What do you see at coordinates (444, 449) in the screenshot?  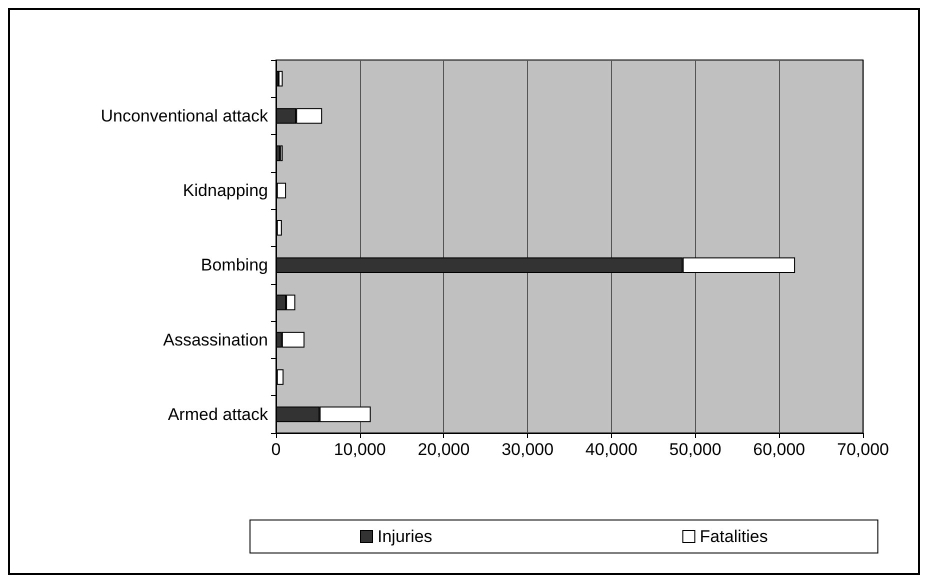 I see `x-tick-label: 20,000` at bounding box center [444, 449].